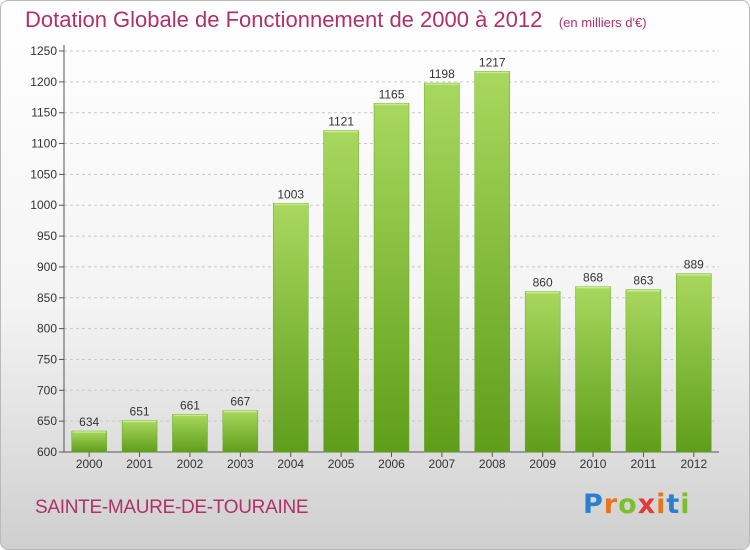  What do you see at coordinates (240, 402) in the screenshot?
I see `bar-value-label: 667` at bounding box center [240, 402].